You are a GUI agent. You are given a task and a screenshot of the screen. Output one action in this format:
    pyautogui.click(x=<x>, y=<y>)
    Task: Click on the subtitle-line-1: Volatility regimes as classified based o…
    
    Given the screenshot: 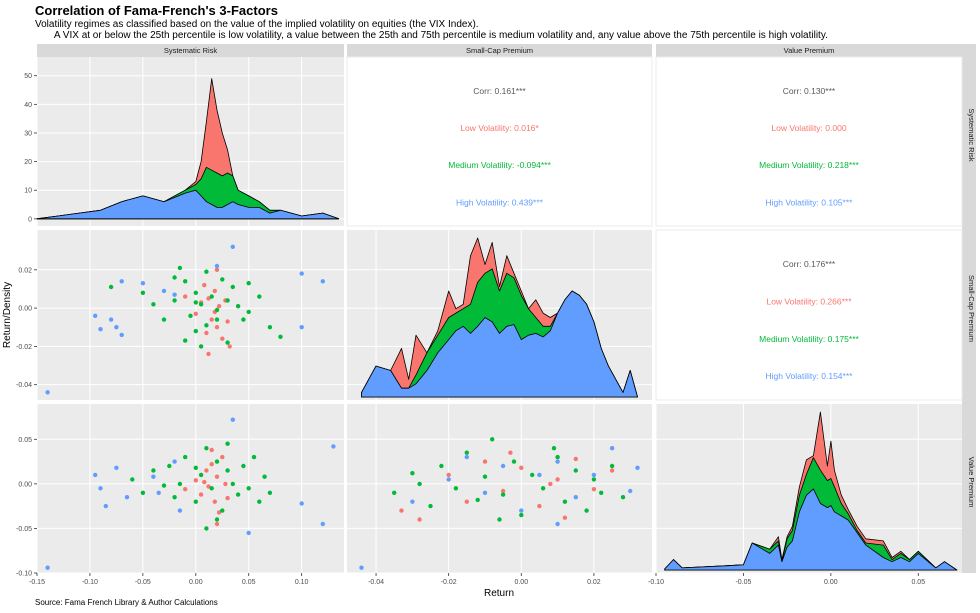 What is the action you would take?
    pyautogui.click(x=257, y=24)
    